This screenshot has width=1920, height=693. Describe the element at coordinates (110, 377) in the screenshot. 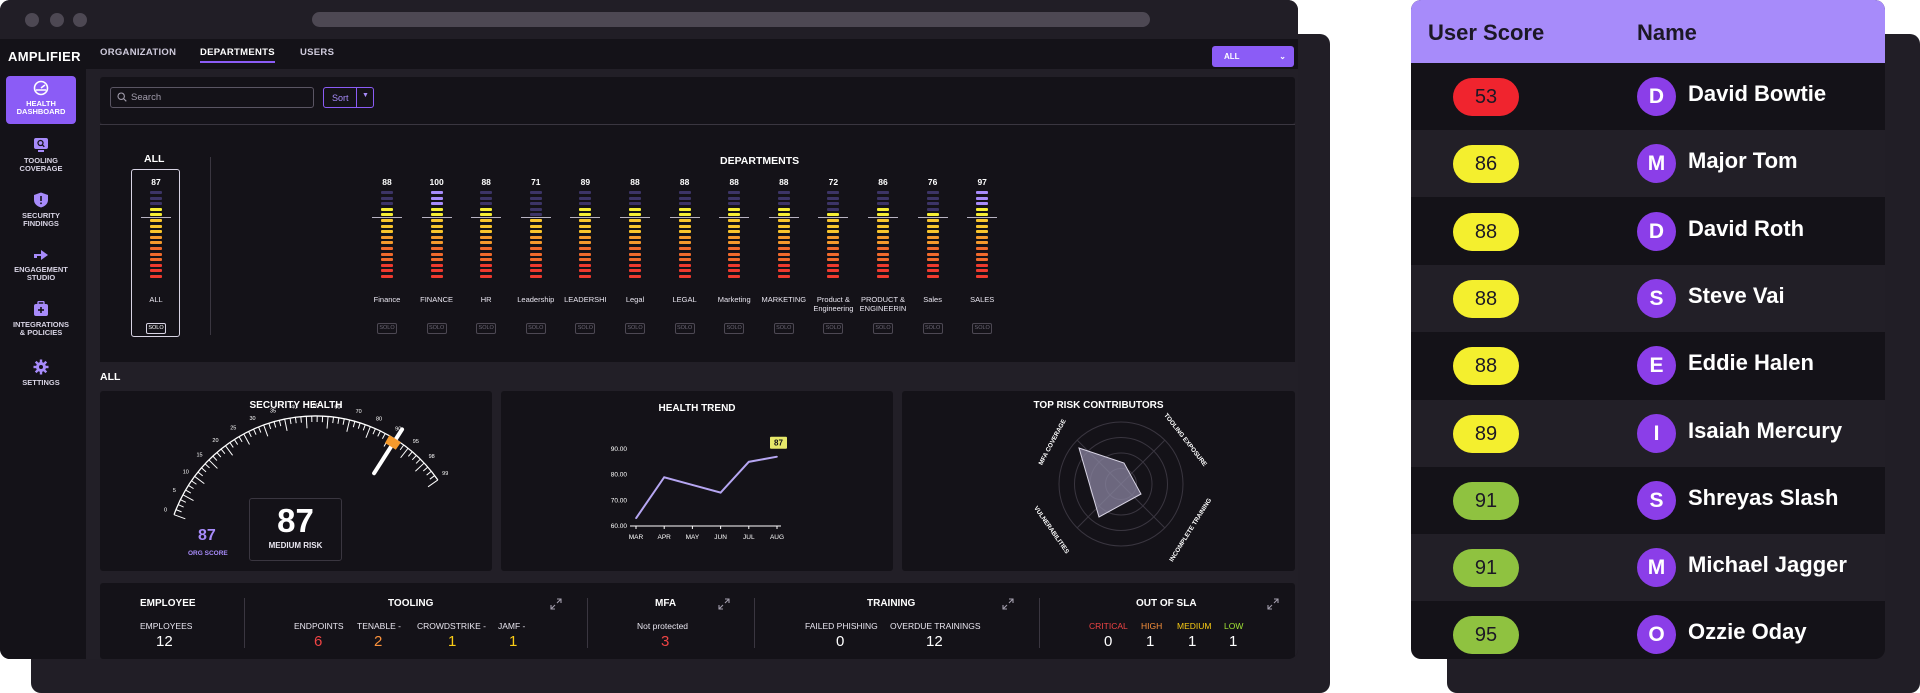

I see `section-label: ALL` at that location.